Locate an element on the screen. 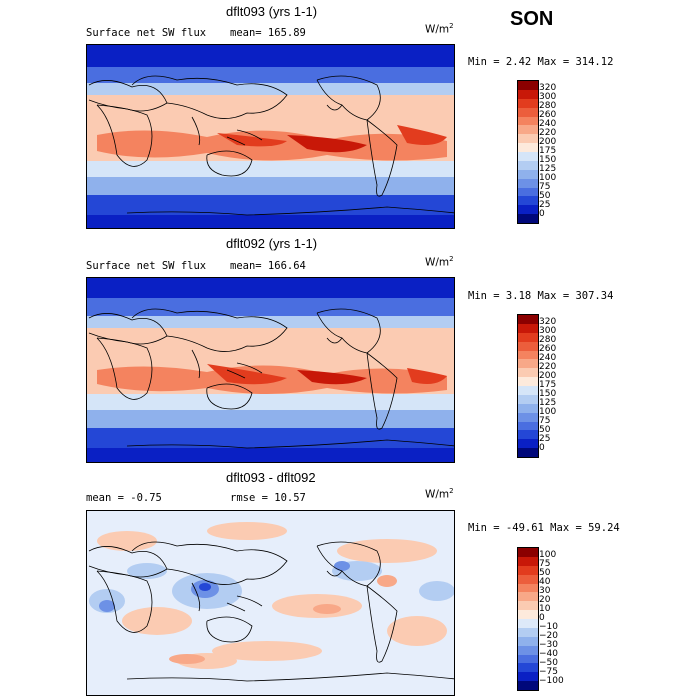 This screenshot has height=700, width=700. panel-3-title: dflt093 - dflt092 is located at coordinates (271, 477).